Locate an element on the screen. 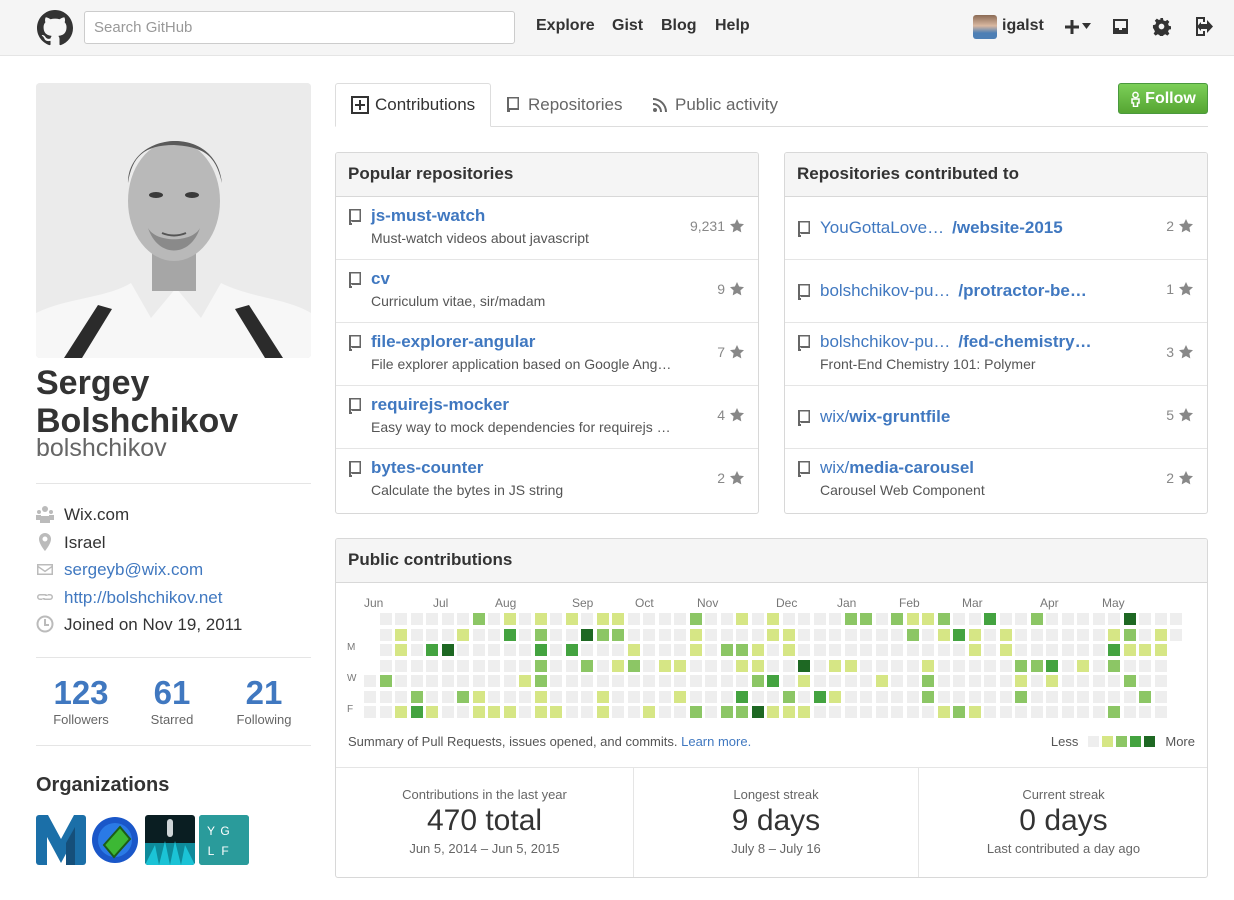 This screenshot has height=900, width=1234. follow-button: Follow is located at coordinates (1163, 98).